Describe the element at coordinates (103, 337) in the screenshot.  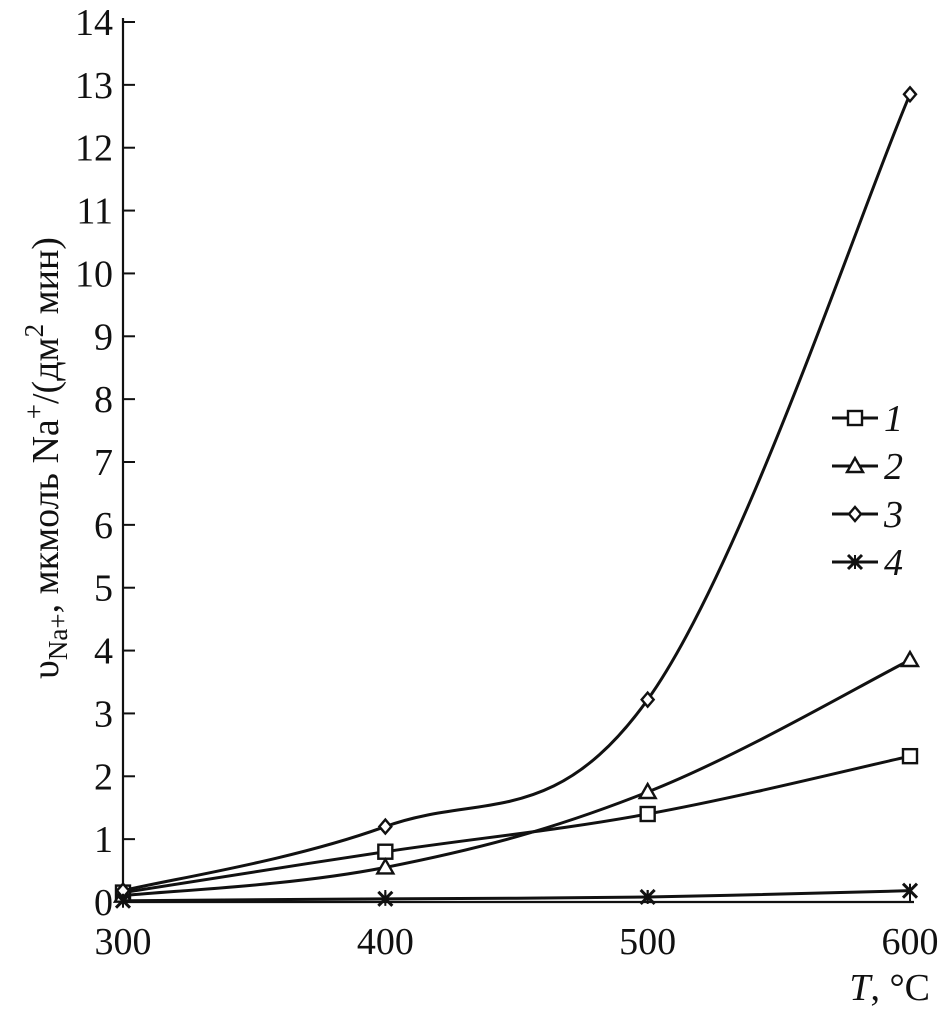
I see `y-tick-label: 9` at that location.